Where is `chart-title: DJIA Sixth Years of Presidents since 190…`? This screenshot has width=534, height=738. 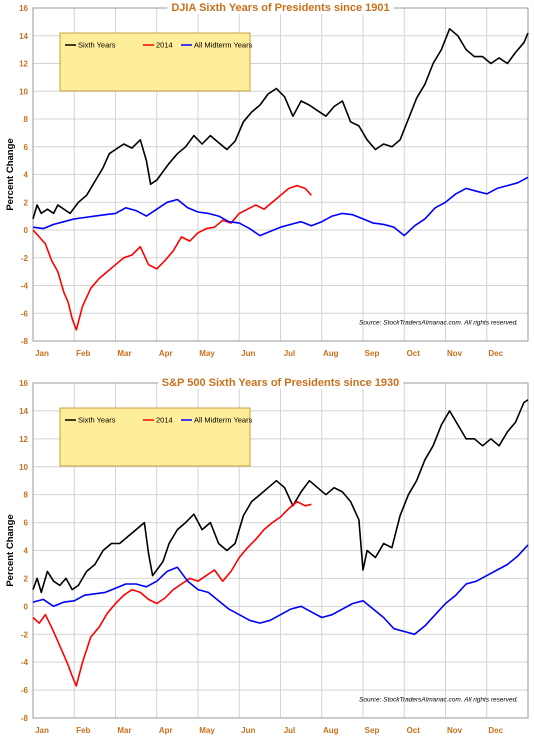 chart-title: DJIA Sixth Years of Presidents since 190… is located at coordinates (280, 8).